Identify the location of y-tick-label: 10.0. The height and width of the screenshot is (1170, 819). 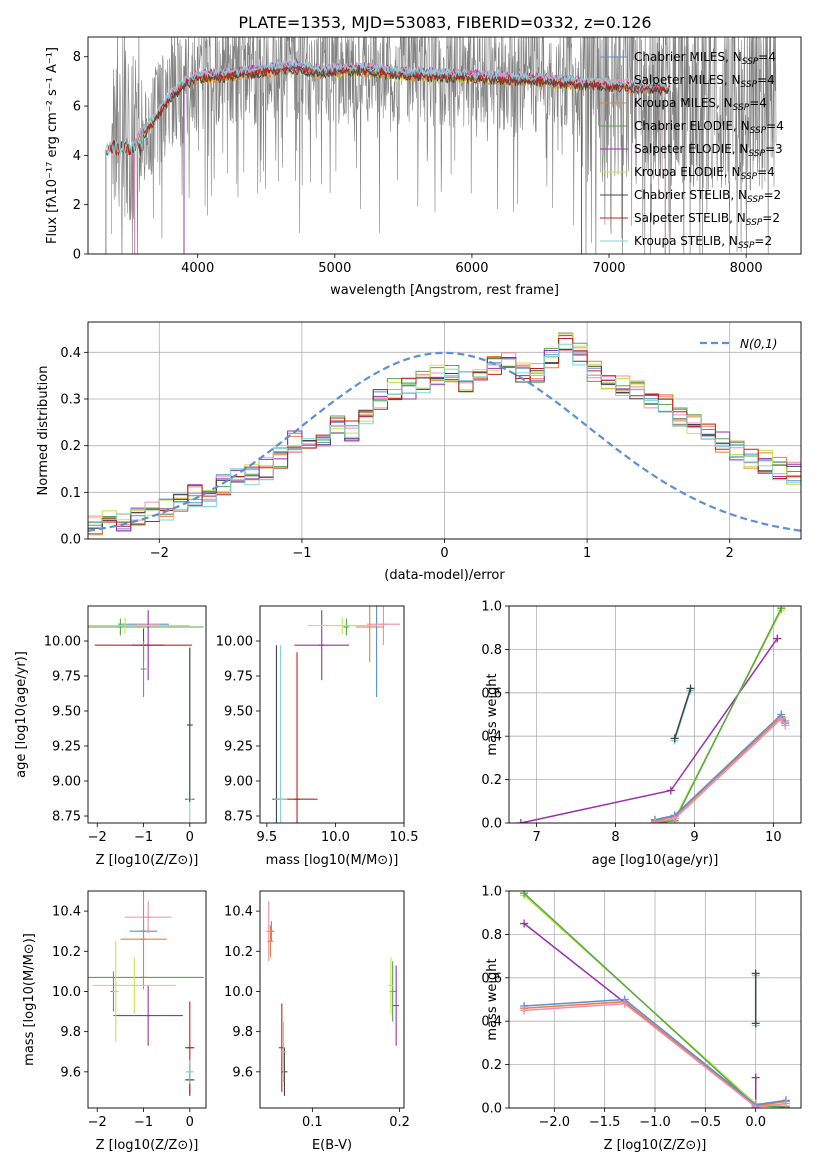
(66, 992).